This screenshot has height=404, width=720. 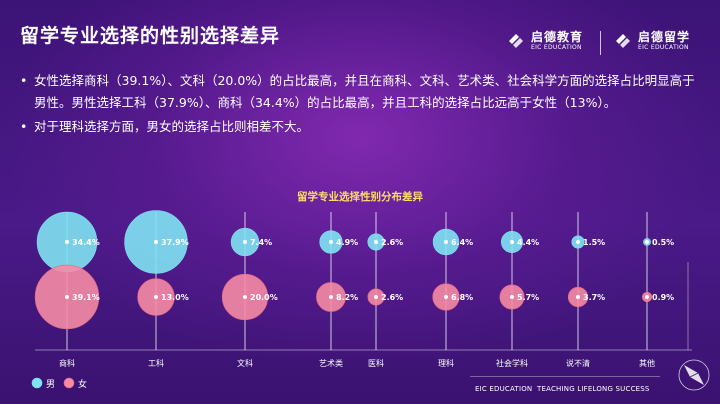 What do you see at coordinates (69, 383) in the screenshot?
I see `legend-female-swatch` at bounding box center [69, 383].